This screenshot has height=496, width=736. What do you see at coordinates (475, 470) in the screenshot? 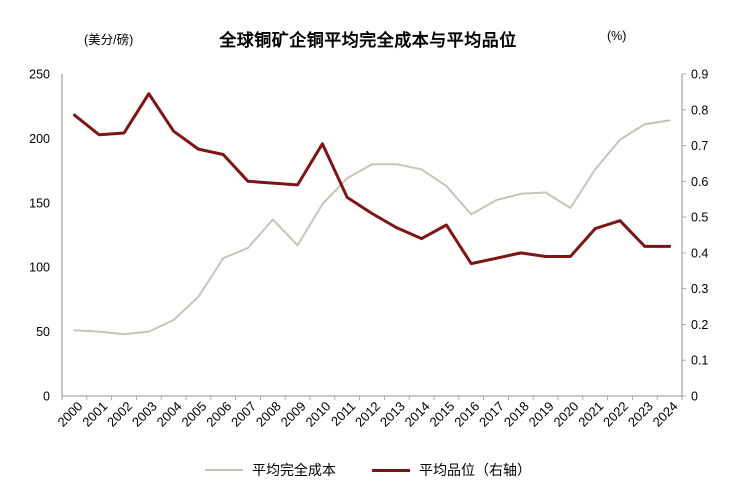
I see `legend-label-grade: 平均品位（右轴）` at bounding box center [475, 470].